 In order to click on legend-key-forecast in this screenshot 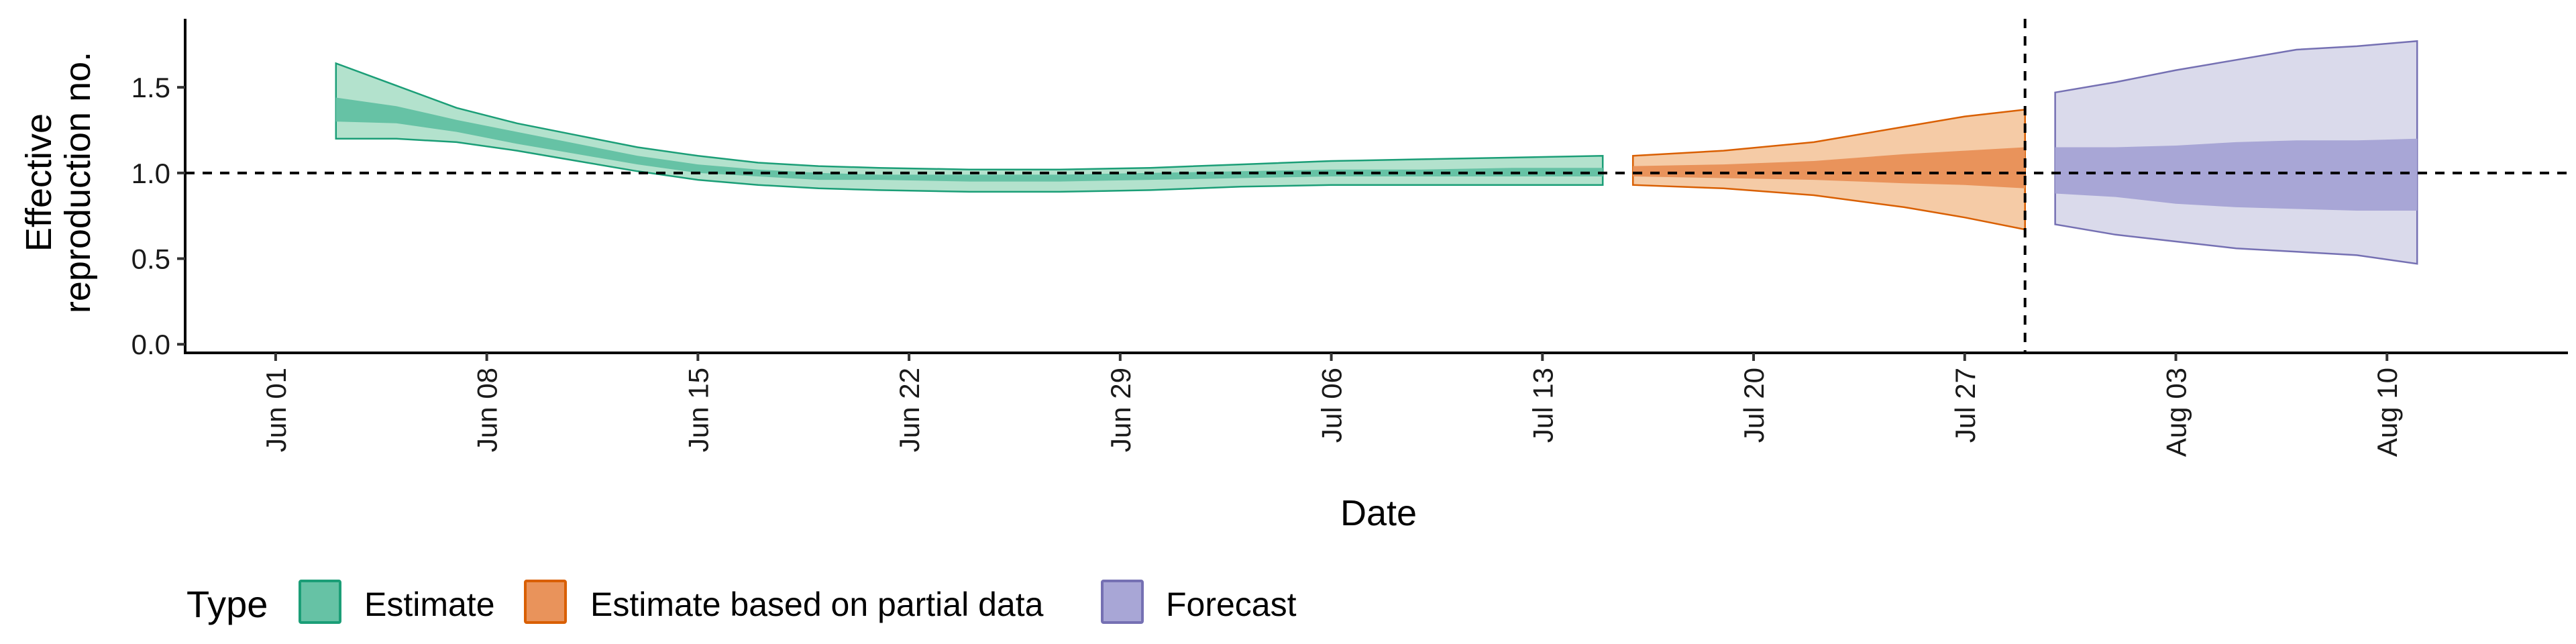, I will do `click(1122, 602)`.